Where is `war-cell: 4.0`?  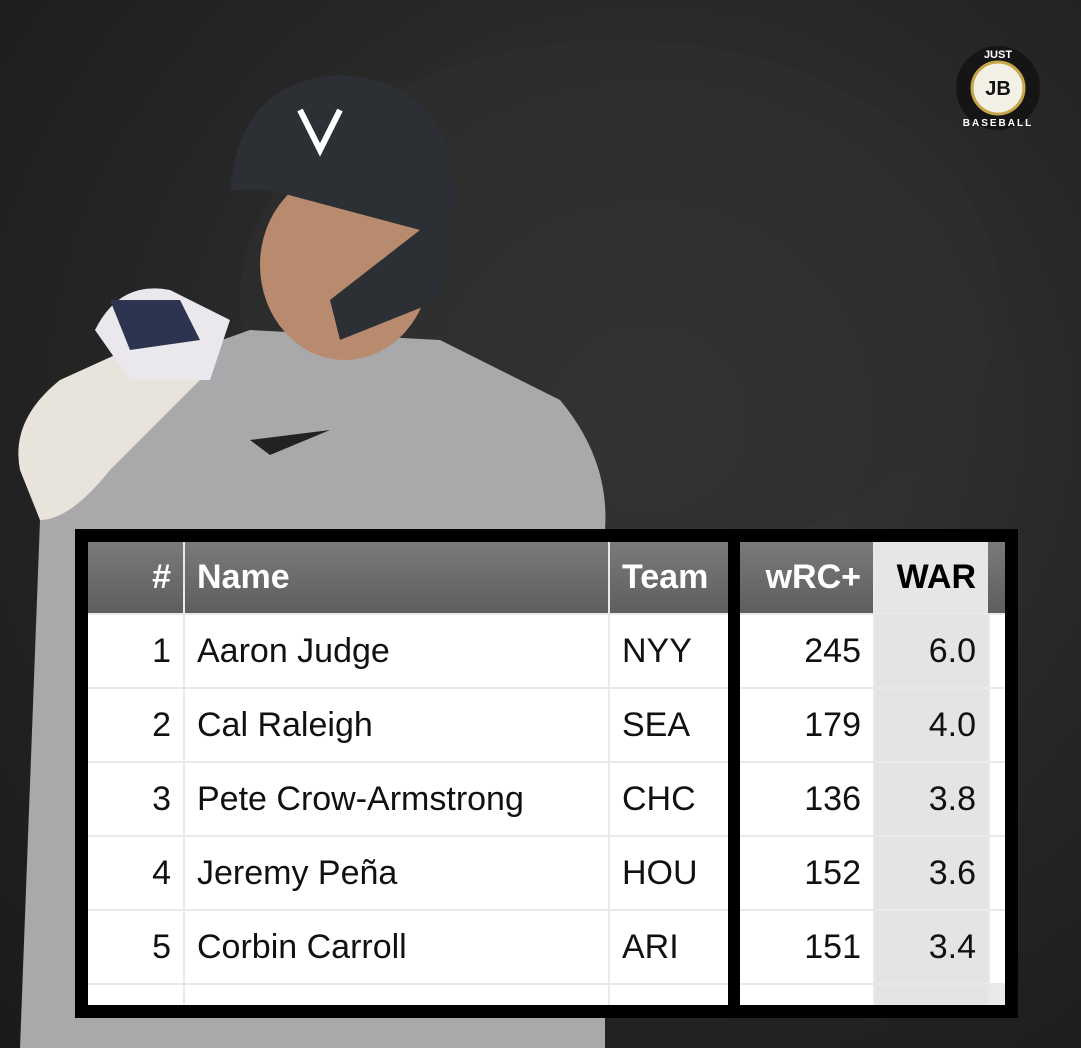
war-cell: 4.0 is located at coordinates (931, 725).